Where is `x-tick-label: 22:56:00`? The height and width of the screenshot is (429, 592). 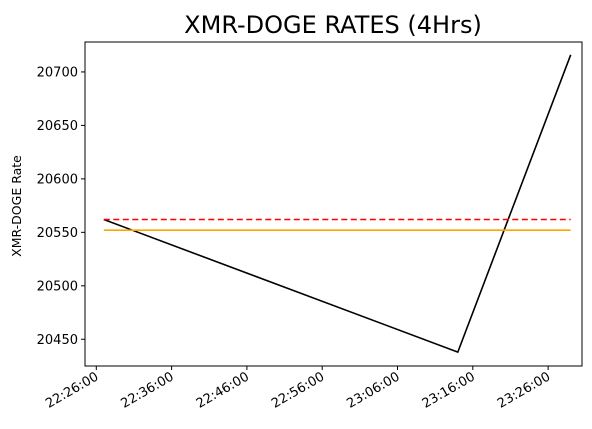
x-tick-label: 22:56:00 is located at coordinates (298, 390).